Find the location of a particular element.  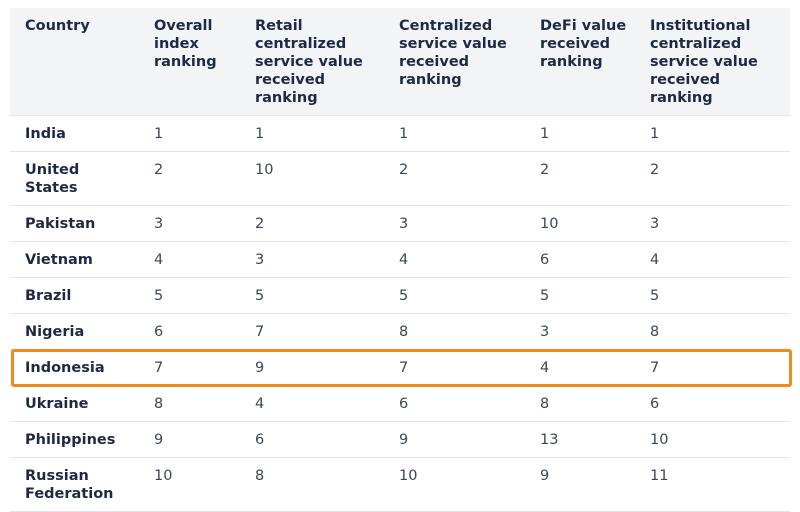

rank-cell: 11 is located at coordinates (712, 484).